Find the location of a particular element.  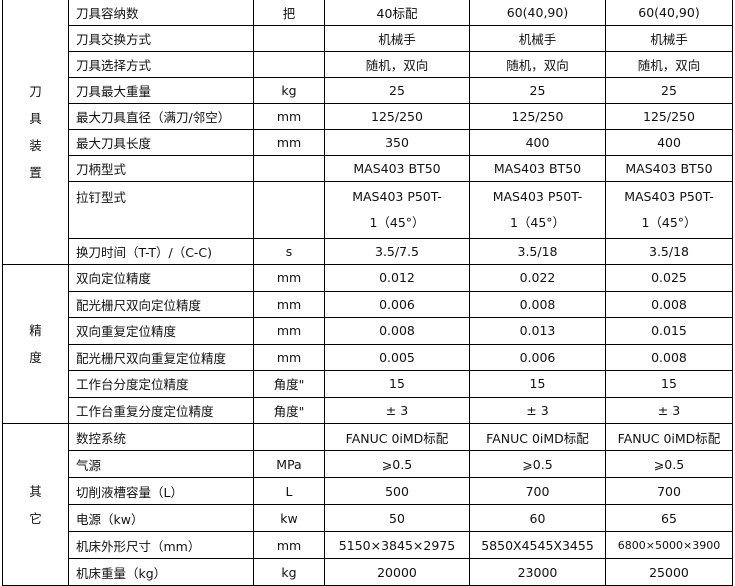

value-cell: 5150×3845×2975 is located at coordinates (397, 545).